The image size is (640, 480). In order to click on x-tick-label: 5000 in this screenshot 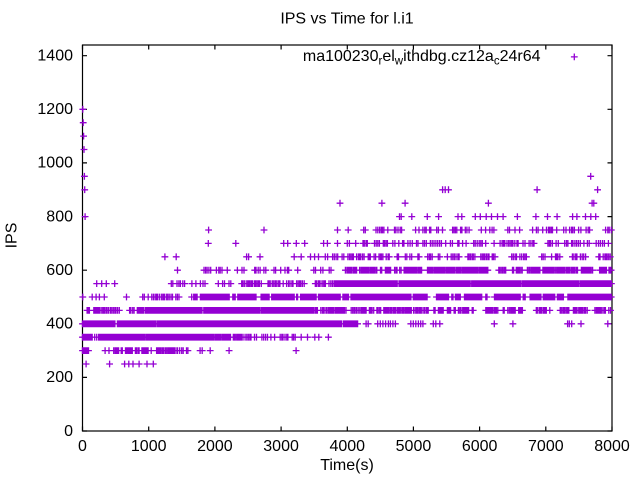, I will do `click(414, 446)`.